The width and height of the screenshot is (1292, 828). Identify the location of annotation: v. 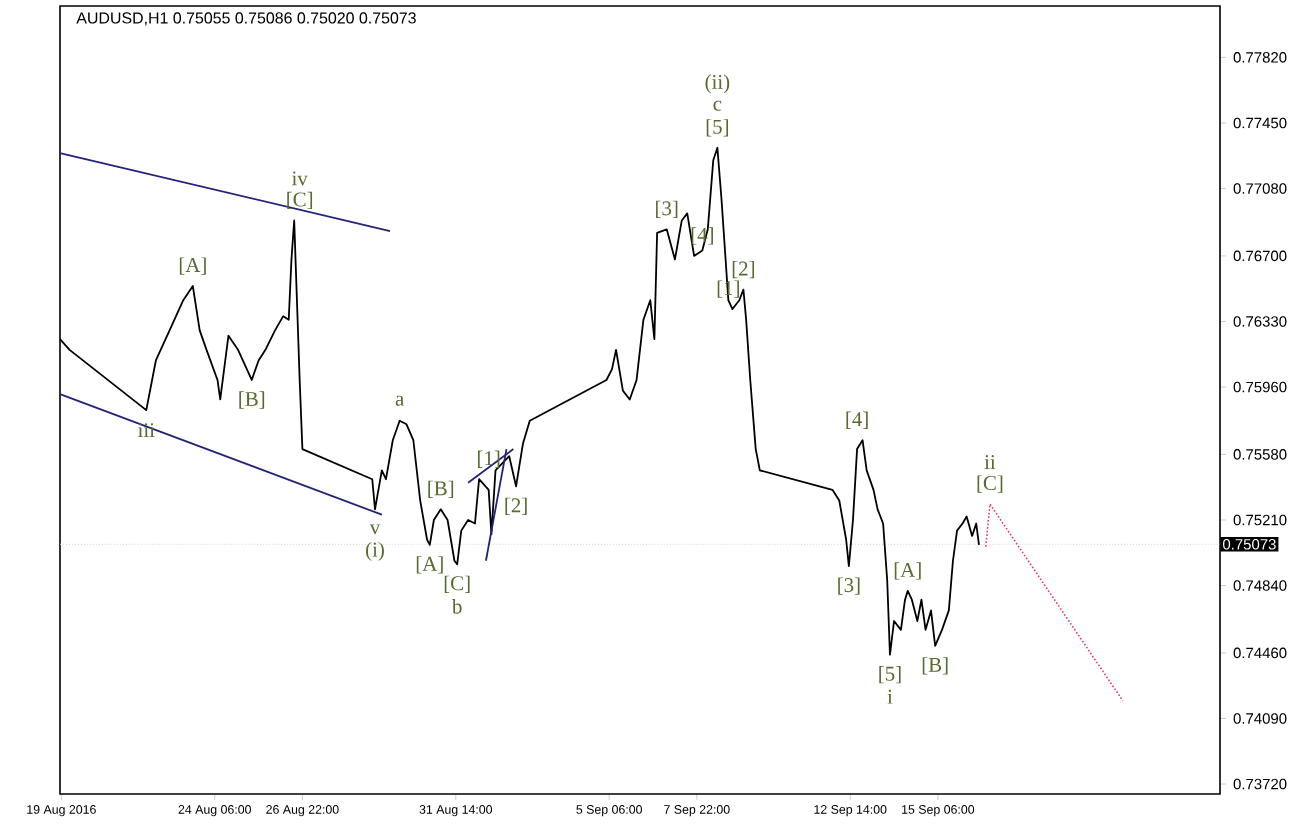
(375, 529).